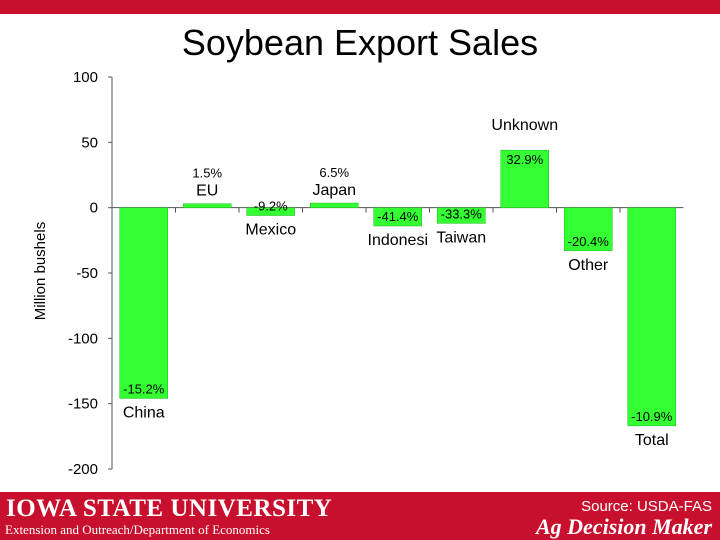 The image size is (720, 540). What do you see at coordinates (360, 516) in the screenshot?
I see `footer-bar` at bounding box center [360, 516].